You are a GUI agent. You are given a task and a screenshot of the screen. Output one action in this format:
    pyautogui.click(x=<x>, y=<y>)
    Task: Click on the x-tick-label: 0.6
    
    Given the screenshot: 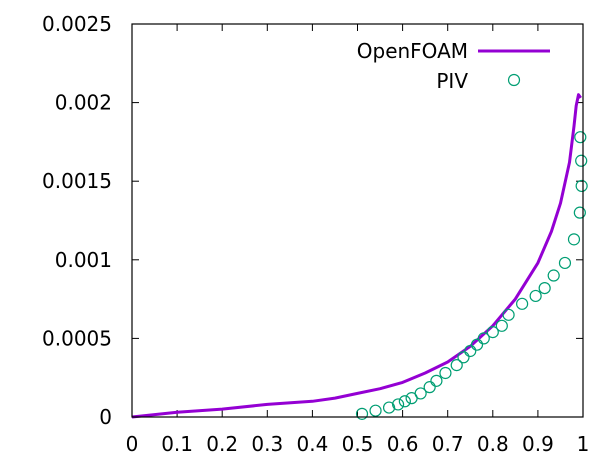 What is the action you would take?
    pyautogui.click(x=403, y=444)
    